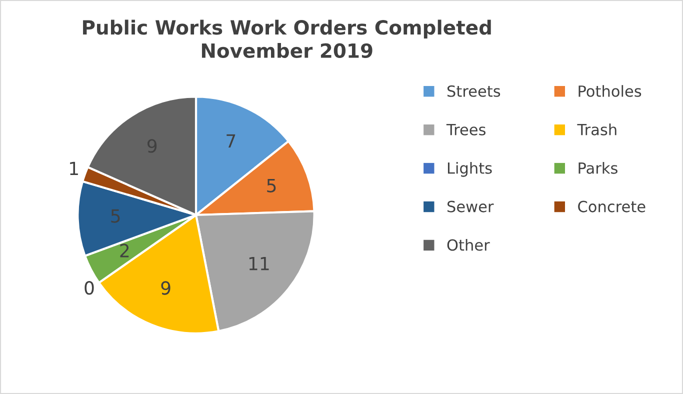 This screenshot has height=394, width=683. I want to click on text: 0, so click(89, 288).